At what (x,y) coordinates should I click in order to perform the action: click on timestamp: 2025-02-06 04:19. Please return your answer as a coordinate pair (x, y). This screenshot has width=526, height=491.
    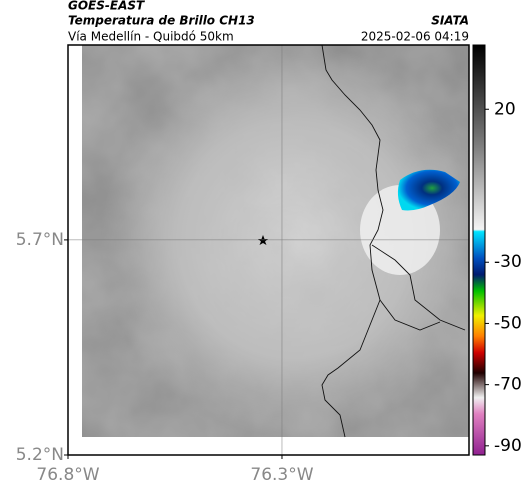
    Looking at the image, I should click on (415, 37).